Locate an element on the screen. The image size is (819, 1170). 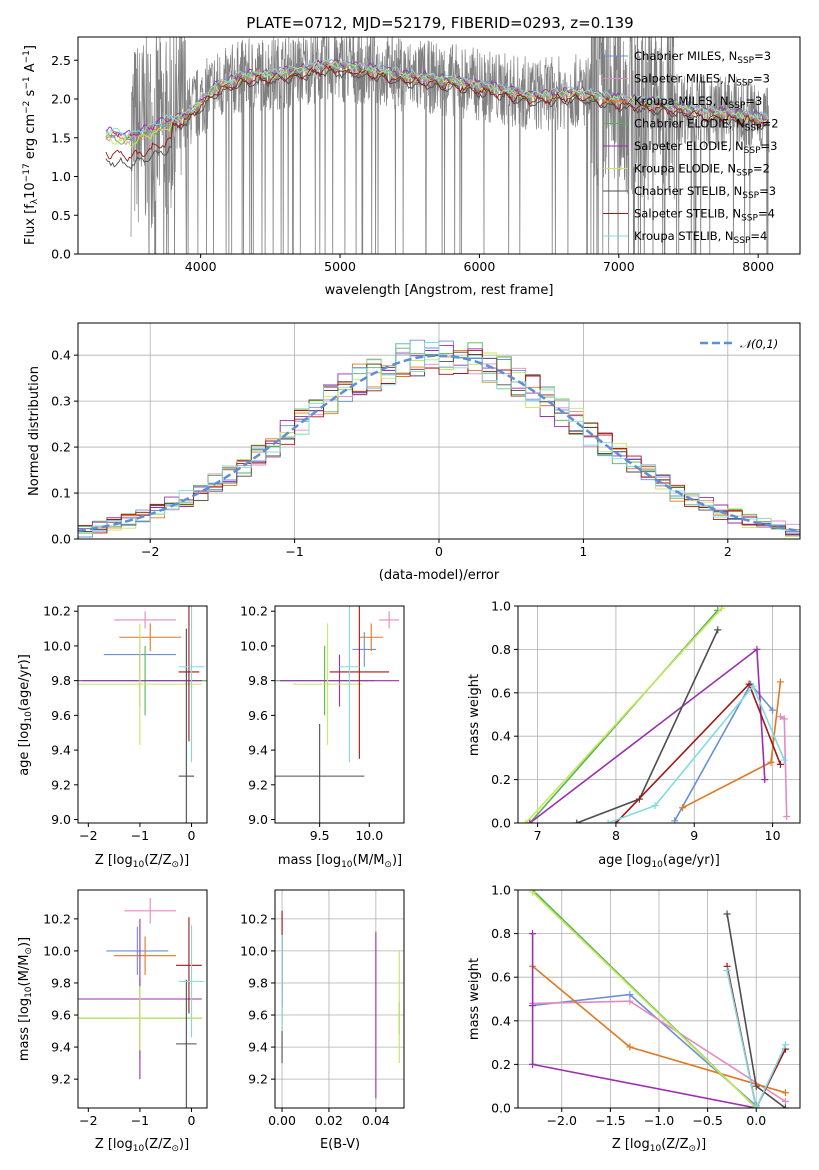
legend-entry-9: Kroupa STELIB, NSSP=4 is located at coordinates (700, 237).